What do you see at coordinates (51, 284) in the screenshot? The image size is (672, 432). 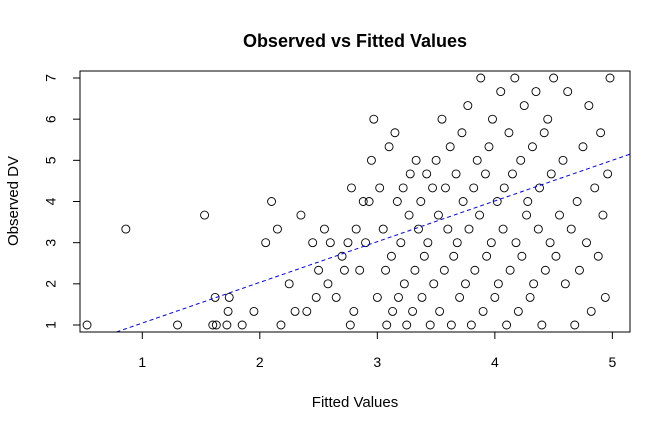 I see `y-tick-label: 2` at bounding box center [51, 284].